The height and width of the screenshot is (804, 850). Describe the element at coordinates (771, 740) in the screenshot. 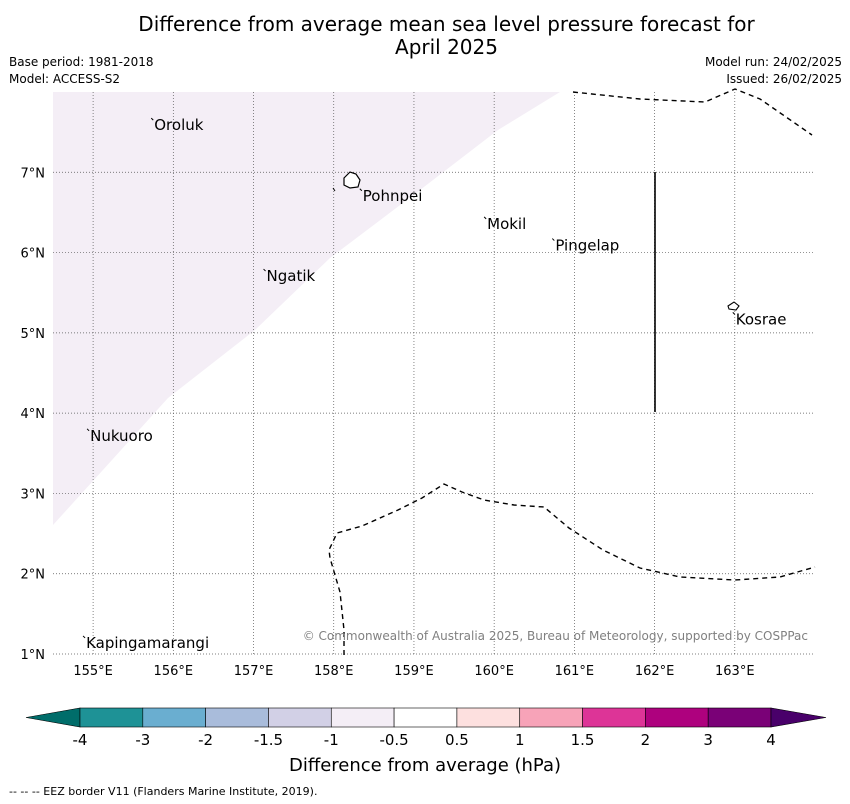

I see `colorbar-tick-label: 4` at that location.